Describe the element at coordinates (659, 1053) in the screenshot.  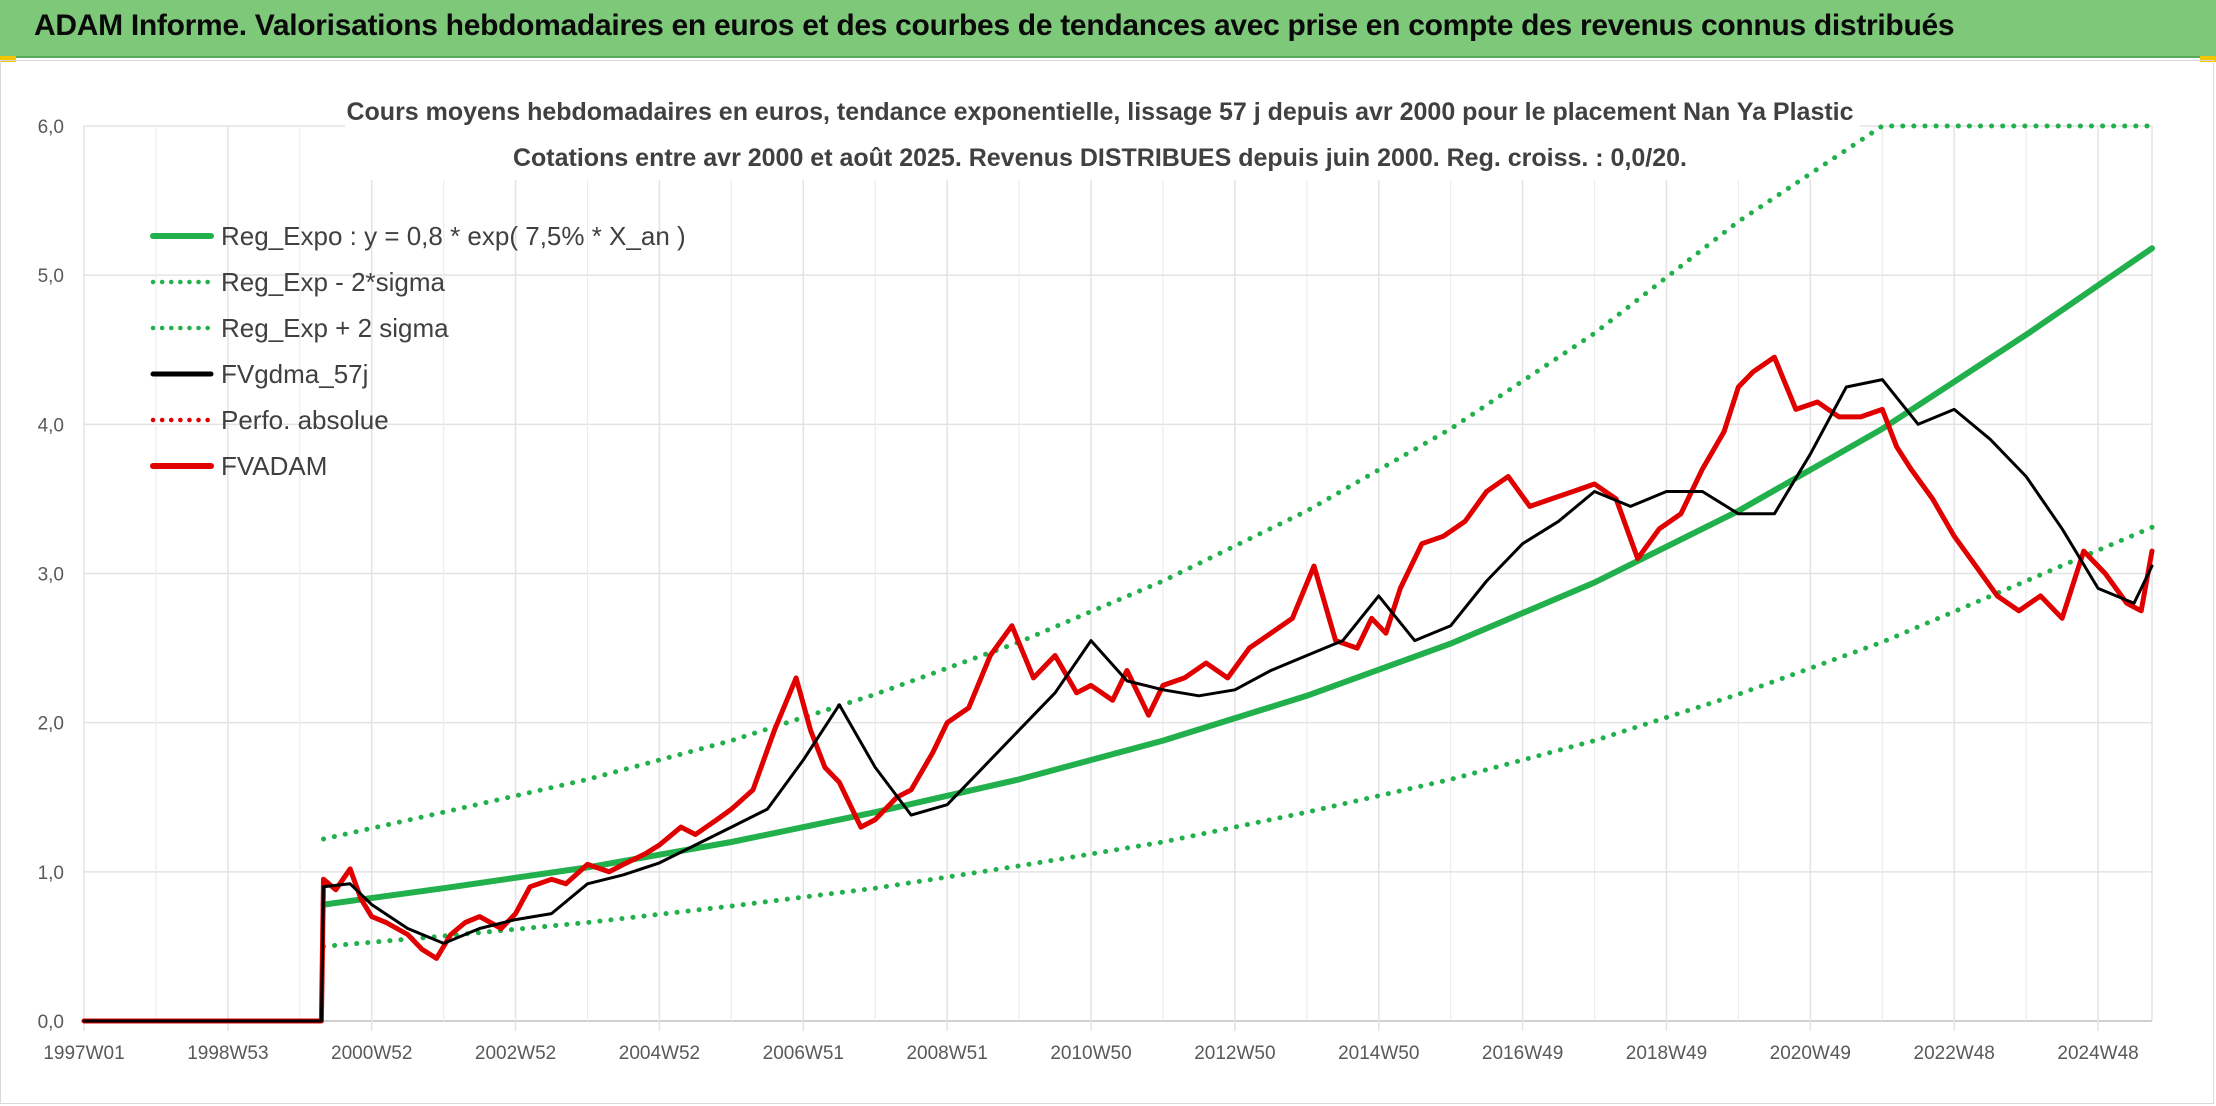
I see `x-tick-label: 2004W52` at that location.